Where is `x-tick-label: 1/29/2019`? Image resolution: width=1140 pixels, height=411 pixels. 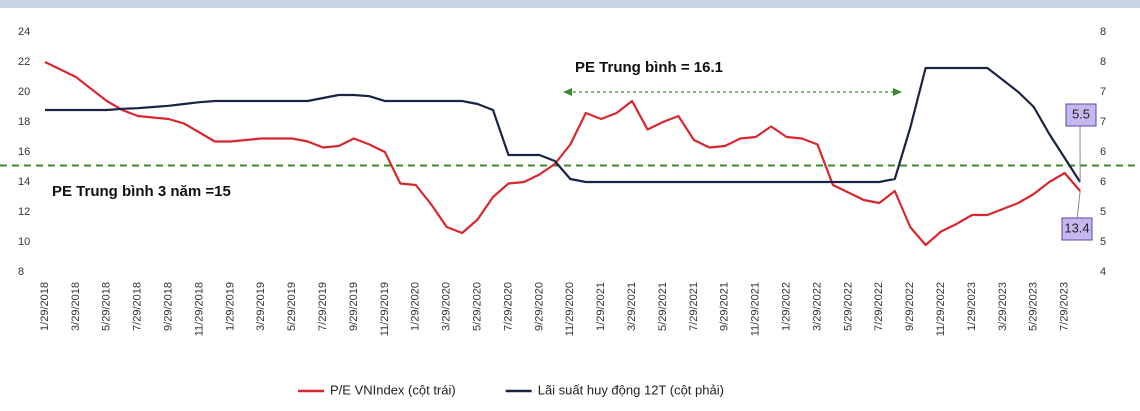
x-tick-label: 1/29/2019 is located at coordinates (230, 306).